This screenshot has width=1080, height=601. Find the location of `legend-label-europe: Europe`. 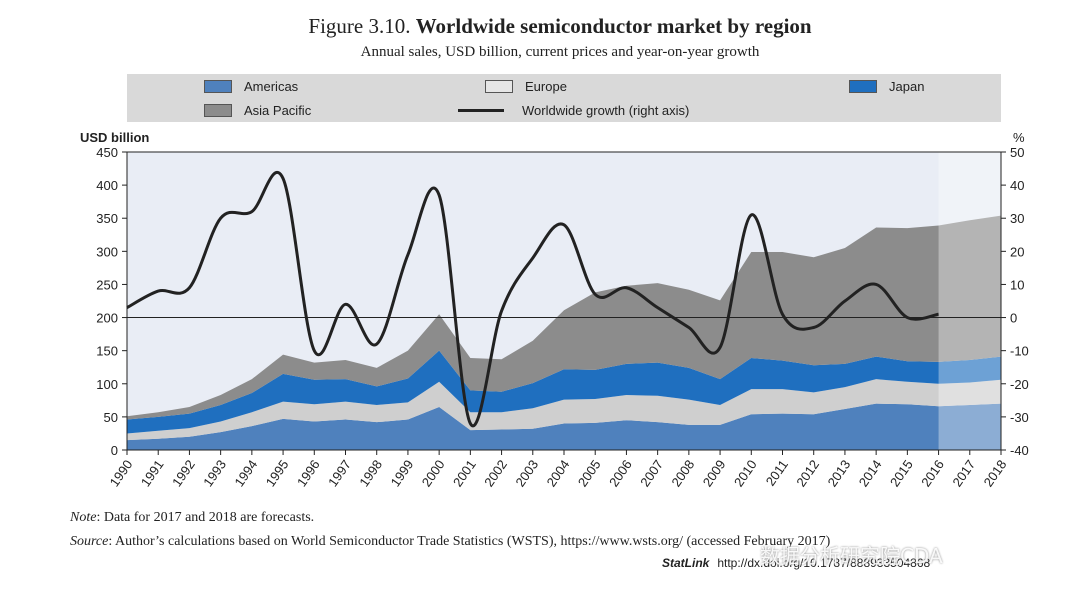

legend-label-europe: Europe is located at coordinates (546, 86).